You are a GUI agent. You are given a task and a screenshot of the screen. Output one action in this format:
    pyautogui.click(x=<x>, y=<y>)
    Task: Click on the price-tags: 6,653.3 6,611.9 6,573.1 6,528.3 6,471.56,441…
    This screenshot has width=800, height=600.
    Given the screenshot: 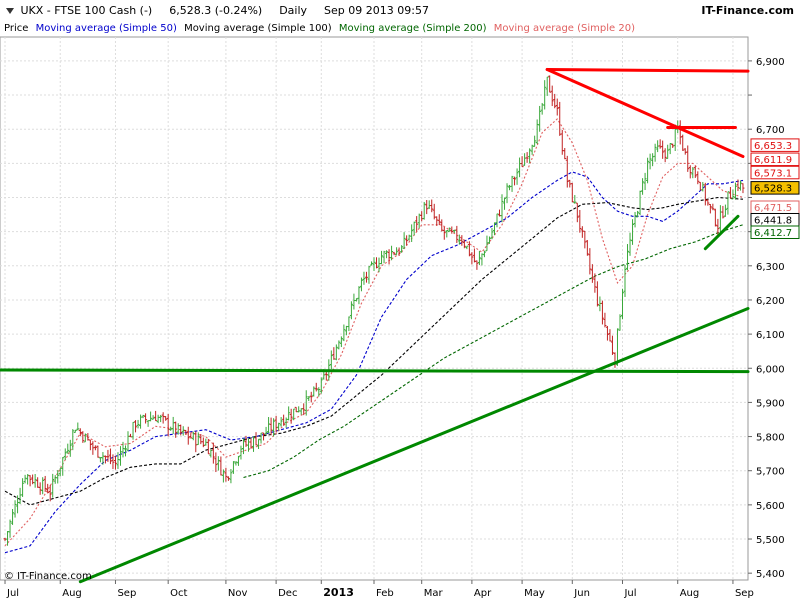 What is the action you would take?
    pyautogui.click(x=775, y=188)
    